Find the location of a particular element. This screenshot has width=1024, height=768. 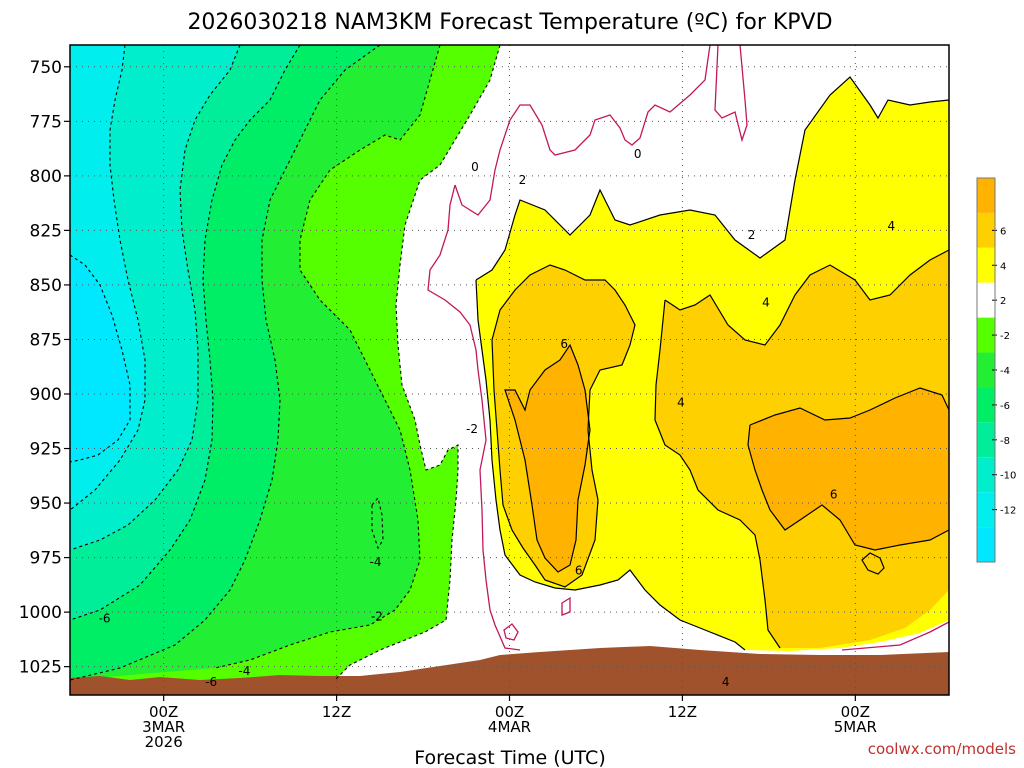

contour-minus2 is located at coordinates (417, 363).